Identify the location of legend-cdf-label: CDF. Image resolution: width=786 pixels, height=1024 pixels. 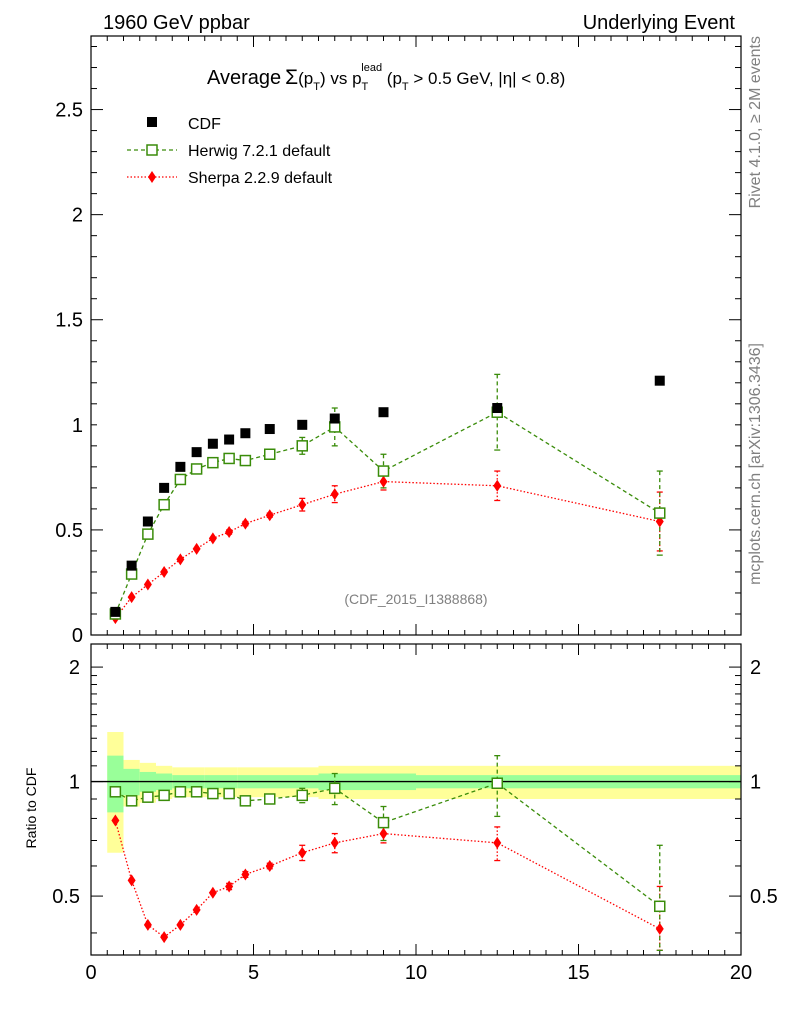
(204, 124).